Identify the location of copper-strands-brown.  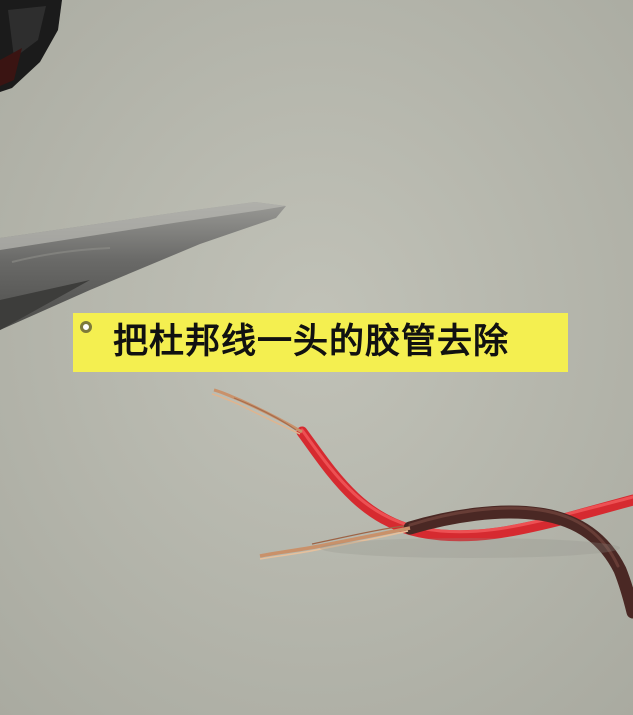
(335, 542).